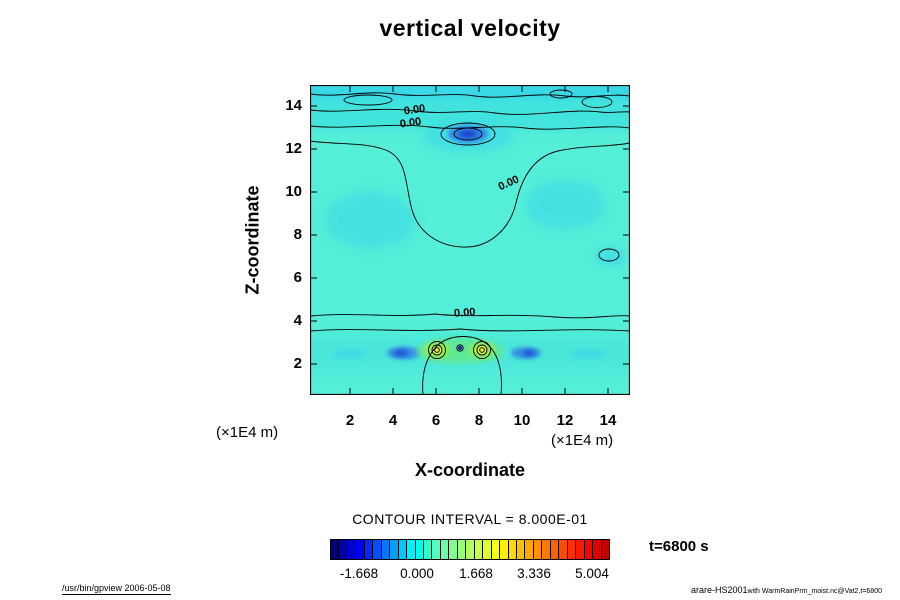 The height and width of the screenshot is (600, 900). What do you see at coordinates (679, 546) in the screenshot?
I see `time-annotation: t=6800 s` at bounding box center [679, 546].